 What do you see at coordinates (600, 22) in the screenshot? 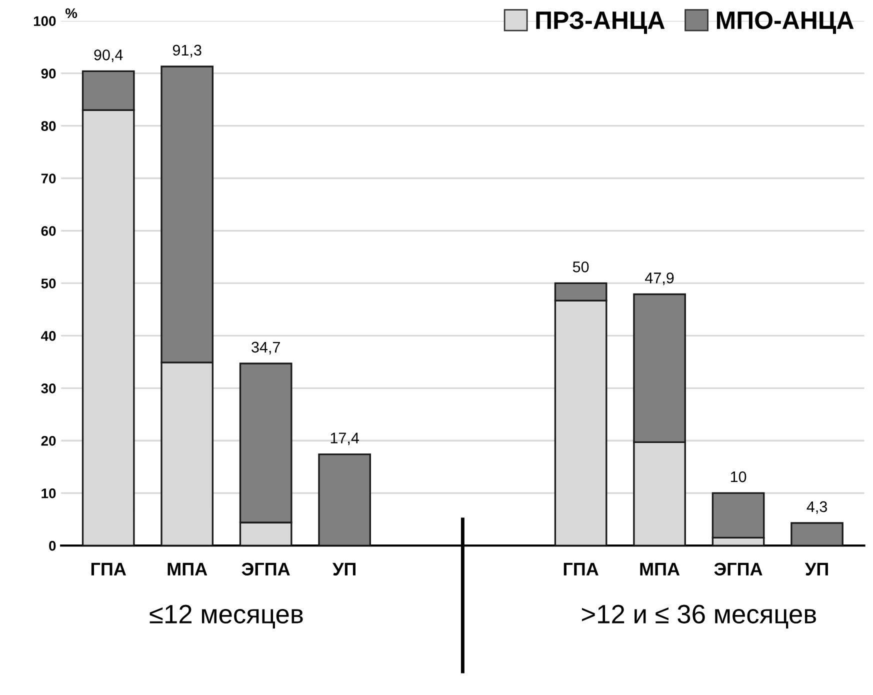
I see `legend-label: ПРЗ-АНЦА` at bounding box center [600, 22].